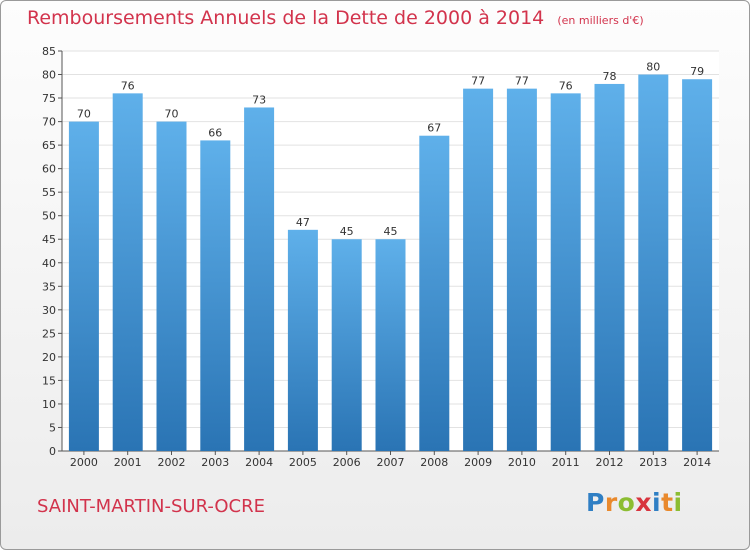 Image resolution: width=750 pixels, height=550 pixels. Describe the element at coordinates (478, 462) in the screenshot. I see `x-tick-label: 2009` at that location.